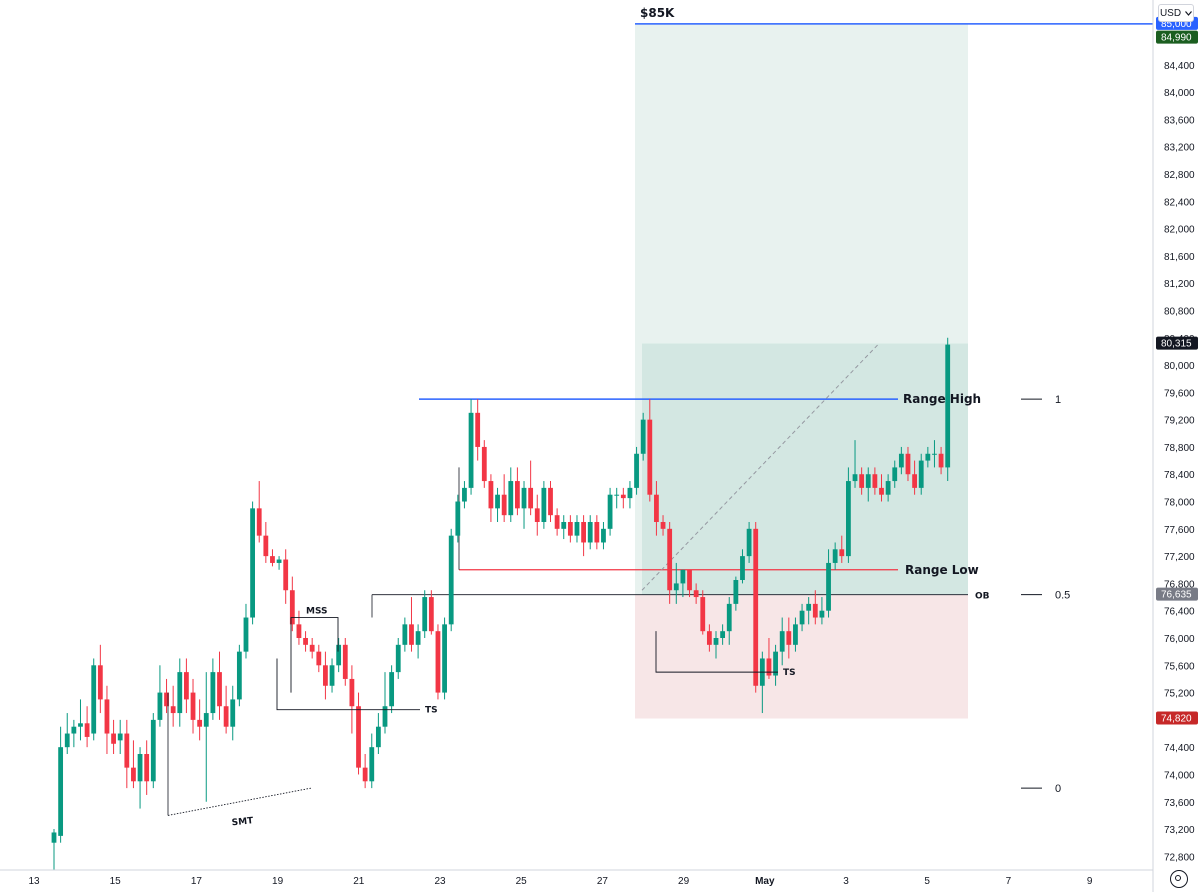  What do you see at coordinates (1179, 66) in the screenshot?
I see `price-tick-label: 84,400` at bounding box center [1179, 66].